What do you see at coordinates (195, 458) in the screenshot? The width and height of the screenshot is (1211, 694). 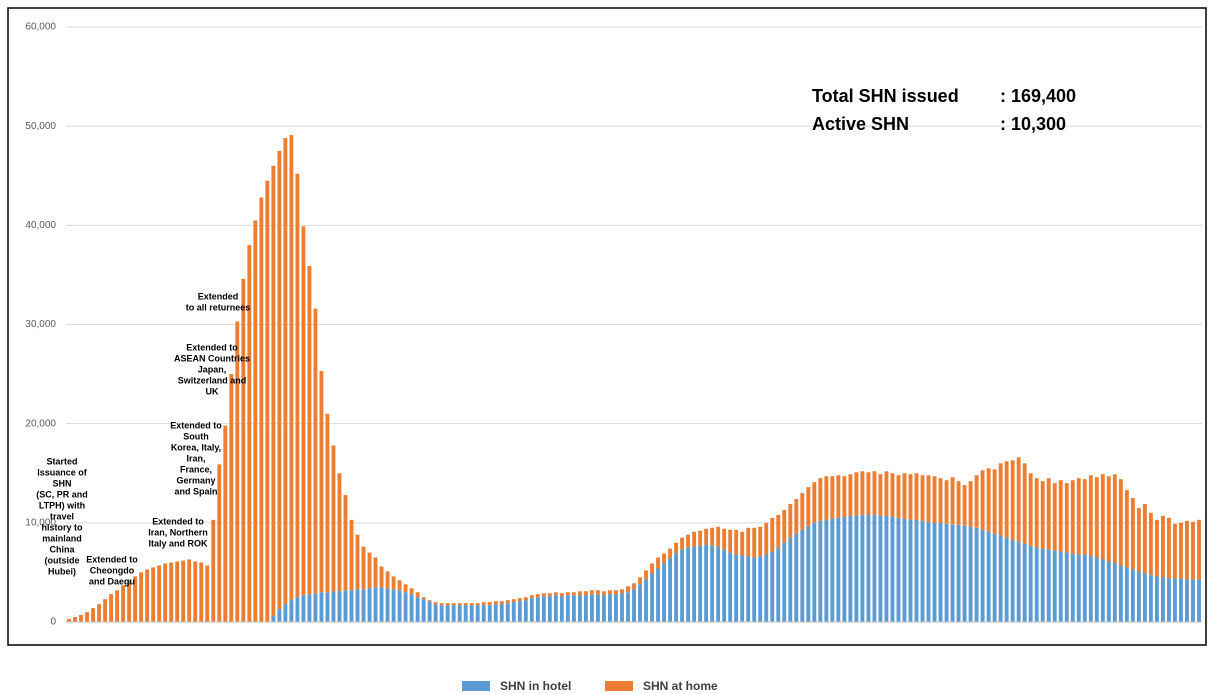 I see `annotation: Iran,` at bounding box center [195, 458].